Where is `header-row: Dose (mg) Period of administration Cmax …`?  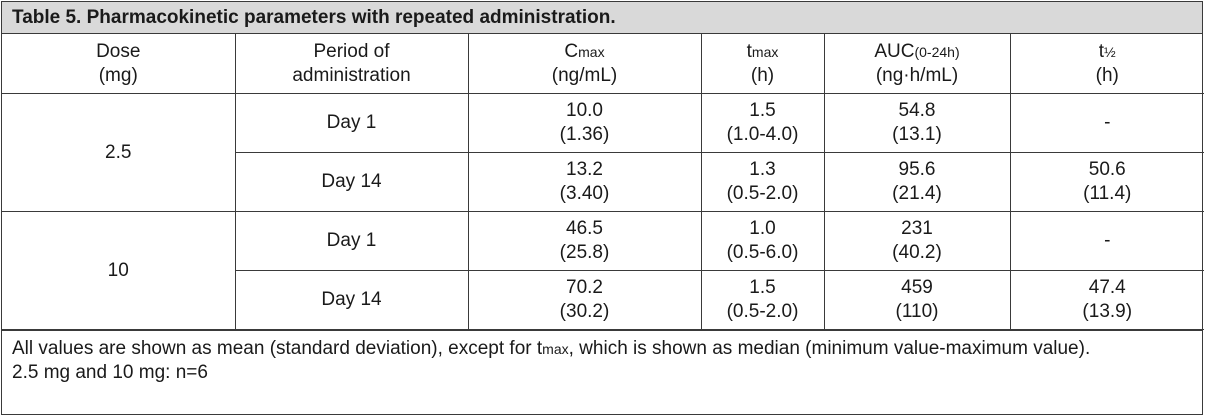
header-row: Dose (mg) Period of administration Cmax … is located at coordinates (603, 64).